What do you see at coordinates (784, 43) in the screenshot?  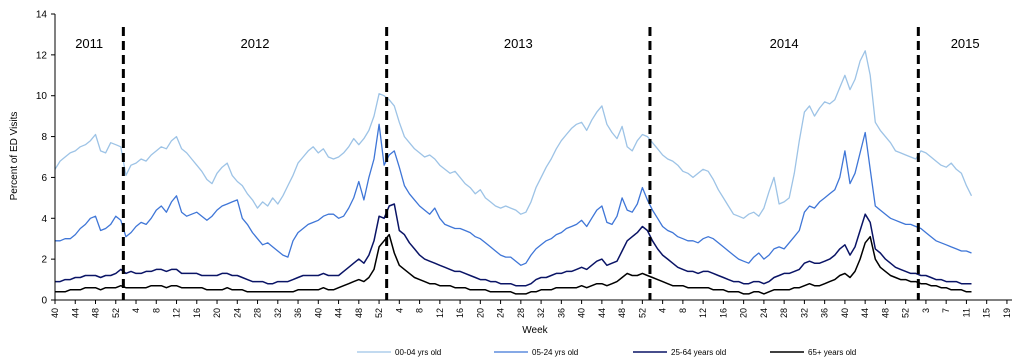 I see `year-label: 2014` at bounding box center [784, 43].